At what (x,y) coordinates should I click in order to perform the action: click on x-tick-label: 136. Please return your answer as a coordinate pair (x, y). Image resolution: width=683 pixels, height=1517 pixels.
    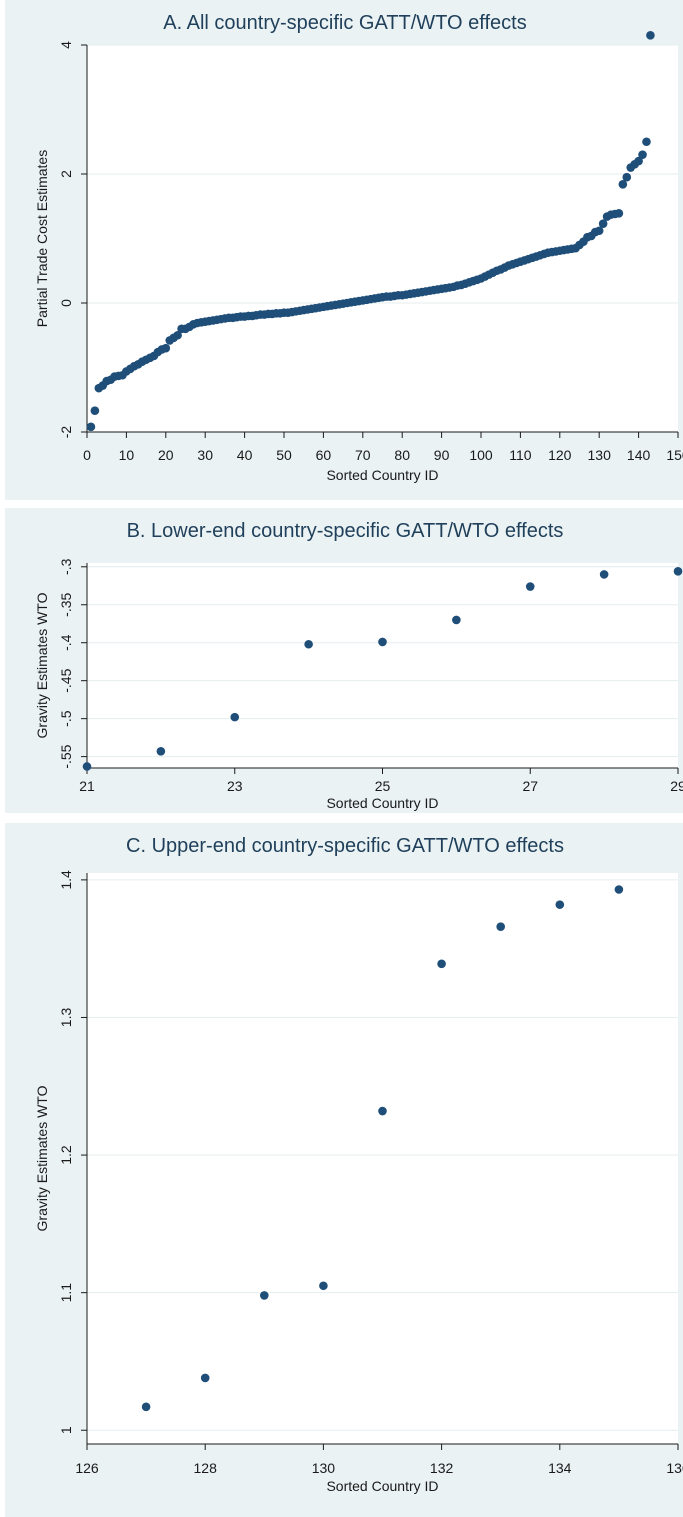
    Looking at the image, I should click on (674, 1468).